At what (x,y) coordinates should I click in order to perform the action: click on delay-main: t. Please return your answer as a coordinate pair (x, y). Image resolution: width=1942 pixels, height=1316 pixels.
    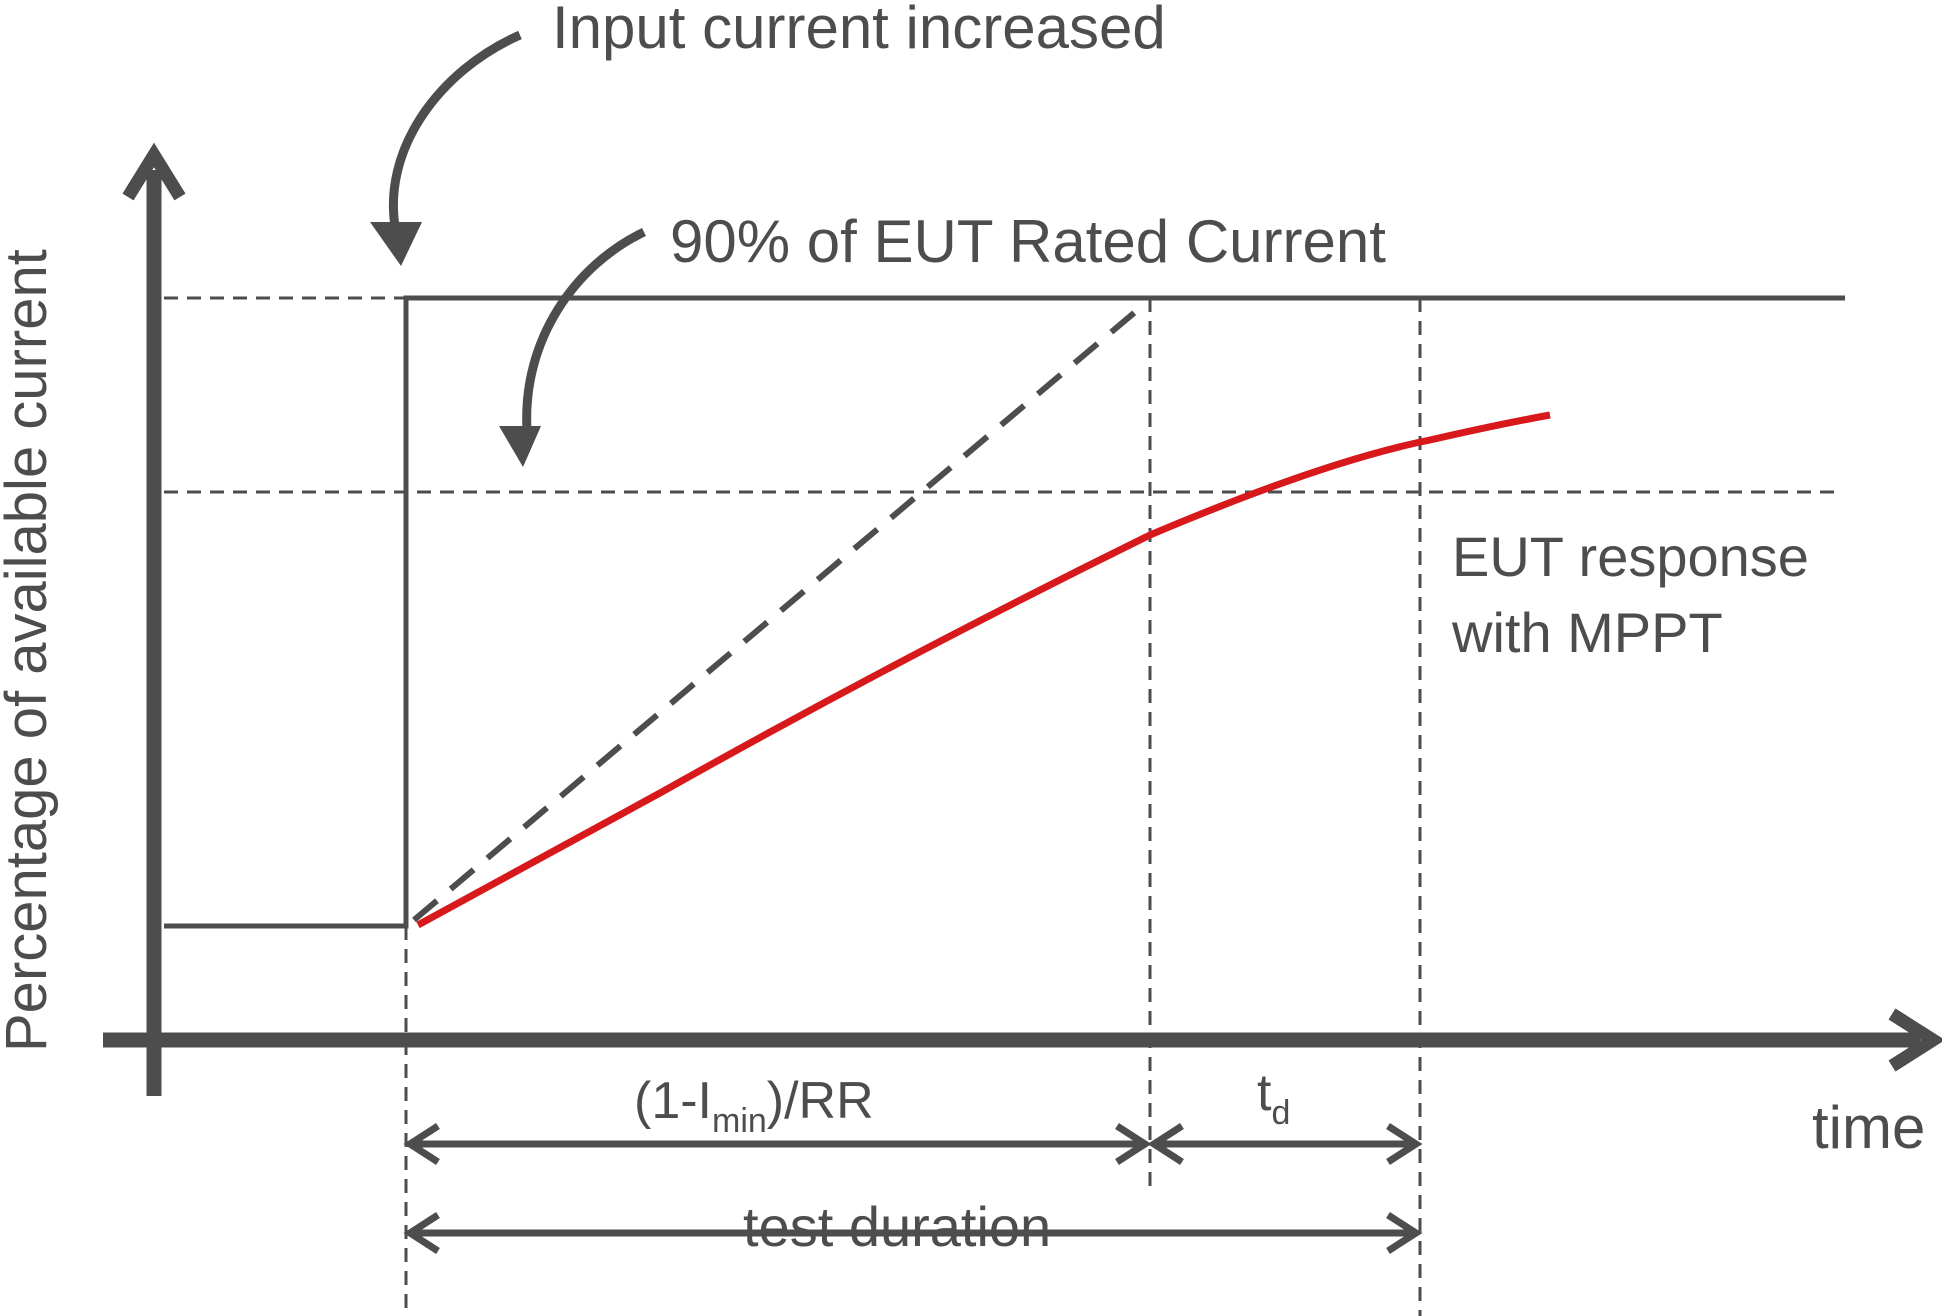
    Looking at the image, I should click on (1264, 1093).